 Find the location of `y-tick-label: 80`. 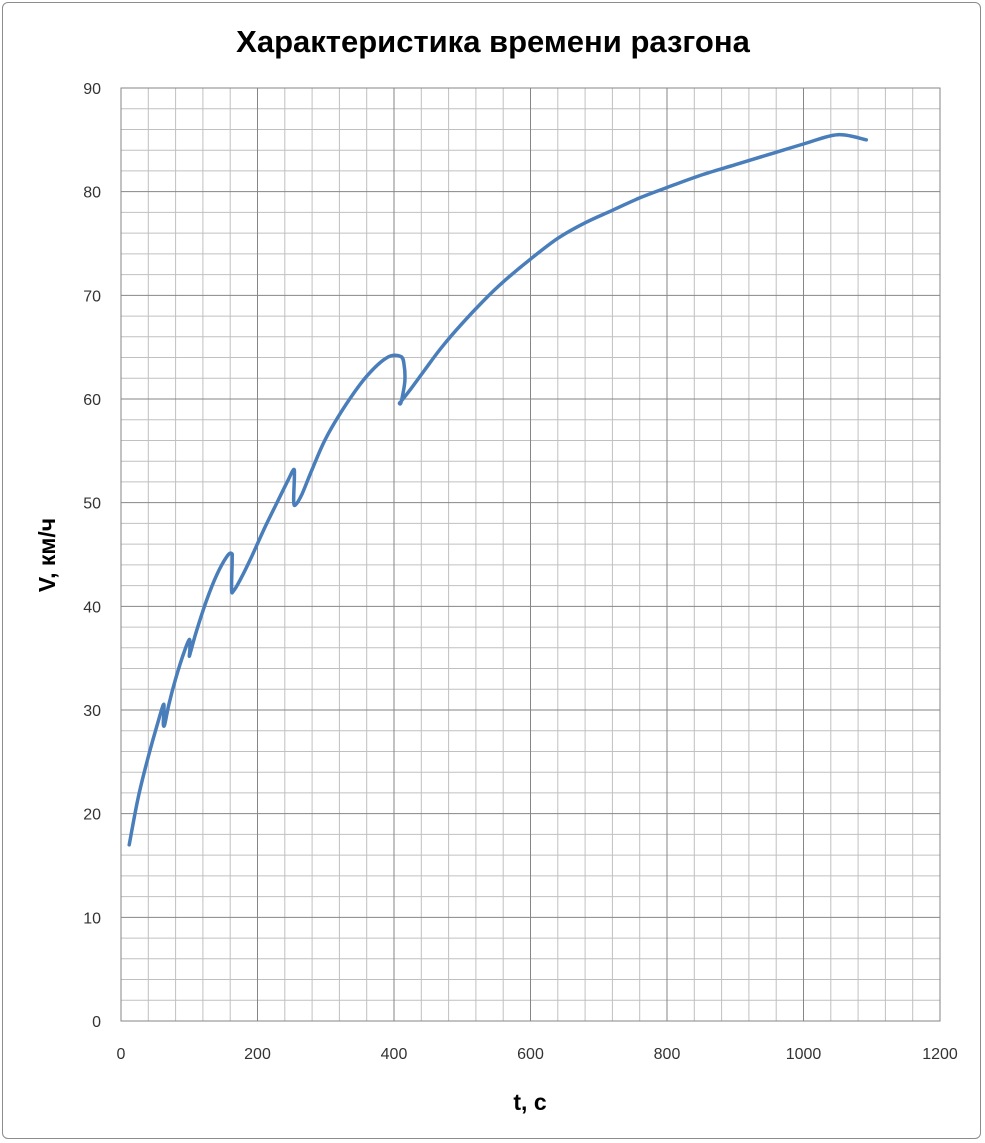

y-tick-label: 80 is located at coordinates (92, 193).